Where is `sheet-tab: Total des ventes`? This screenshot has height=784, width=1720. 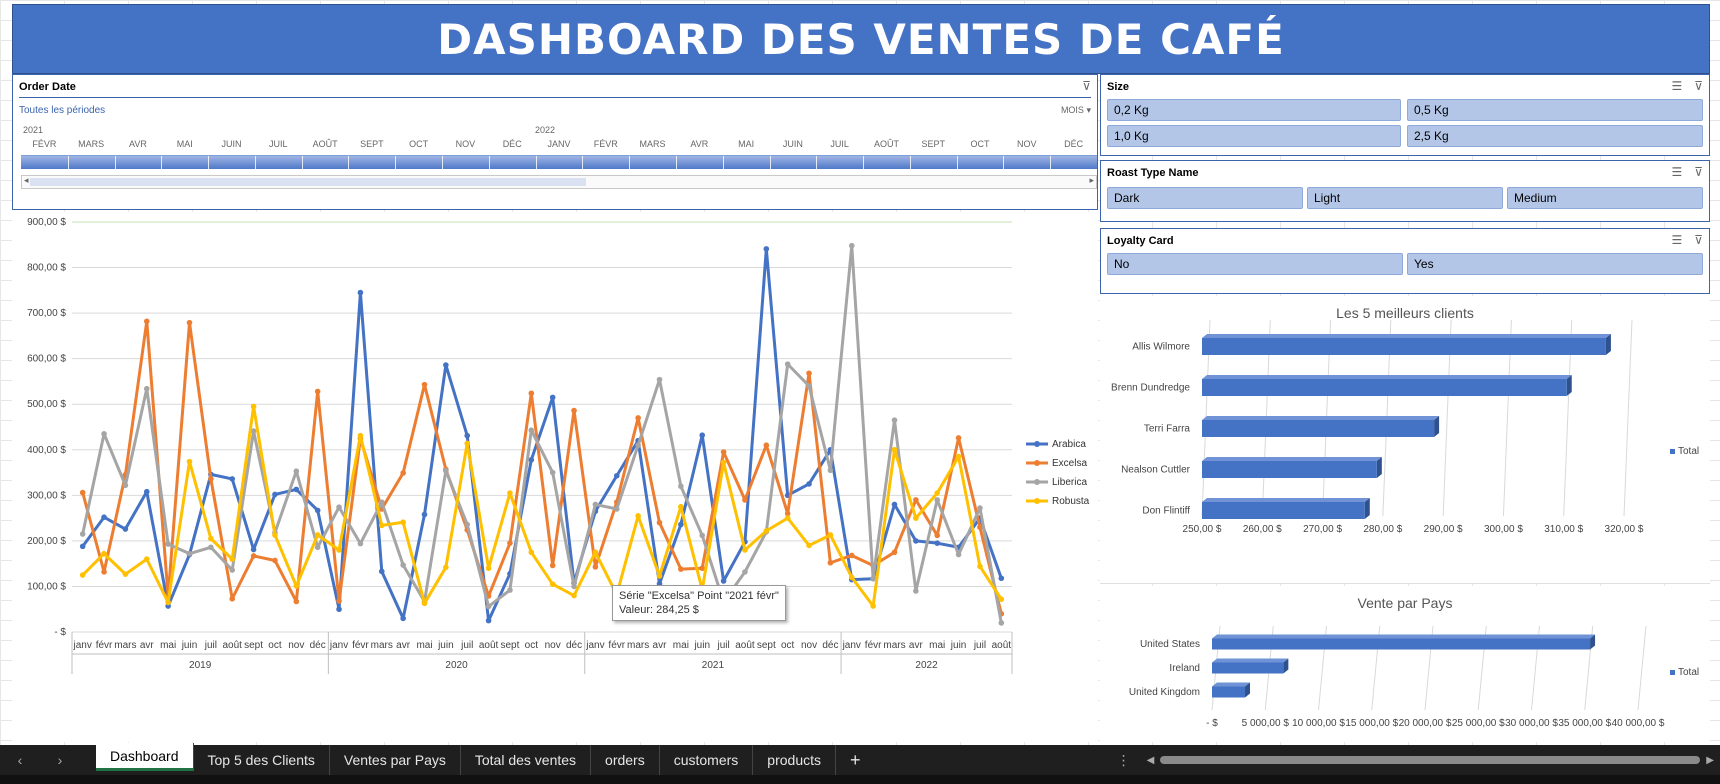
sheet-tab: Total des ventes is located at coordinates (526, 760).